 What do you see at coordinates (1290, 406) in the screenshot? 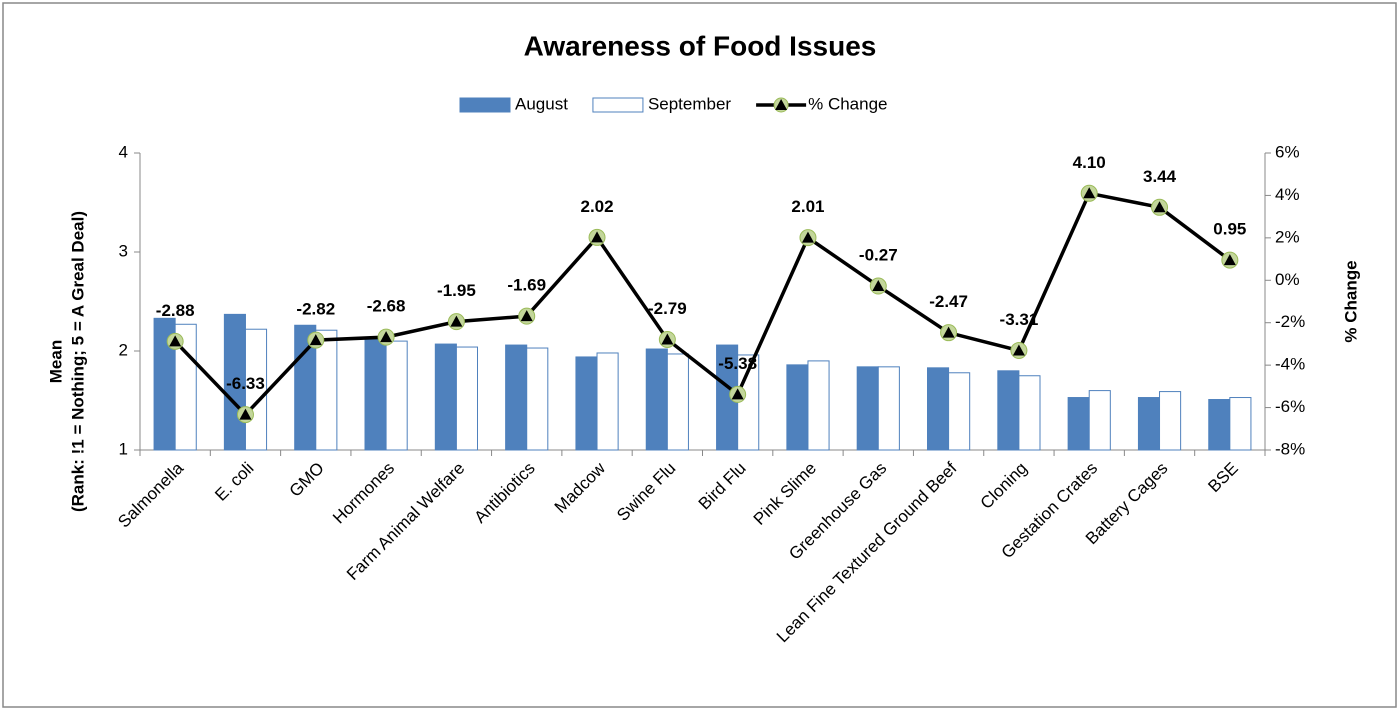
I see `y2-tick-label: -6%` at bounding box center [1290, 406].